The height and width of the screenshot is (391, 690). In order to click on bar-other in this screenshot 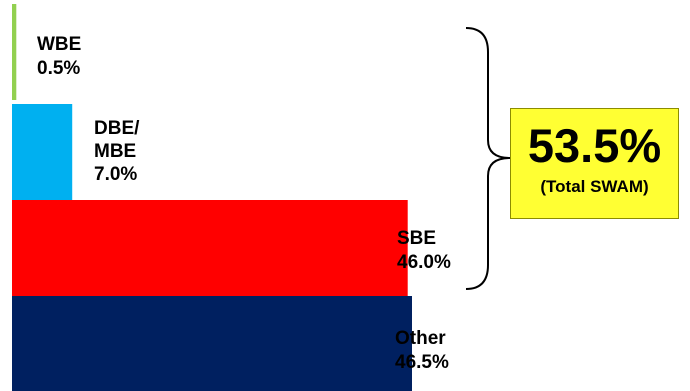, I will do `click(212, 343)`.